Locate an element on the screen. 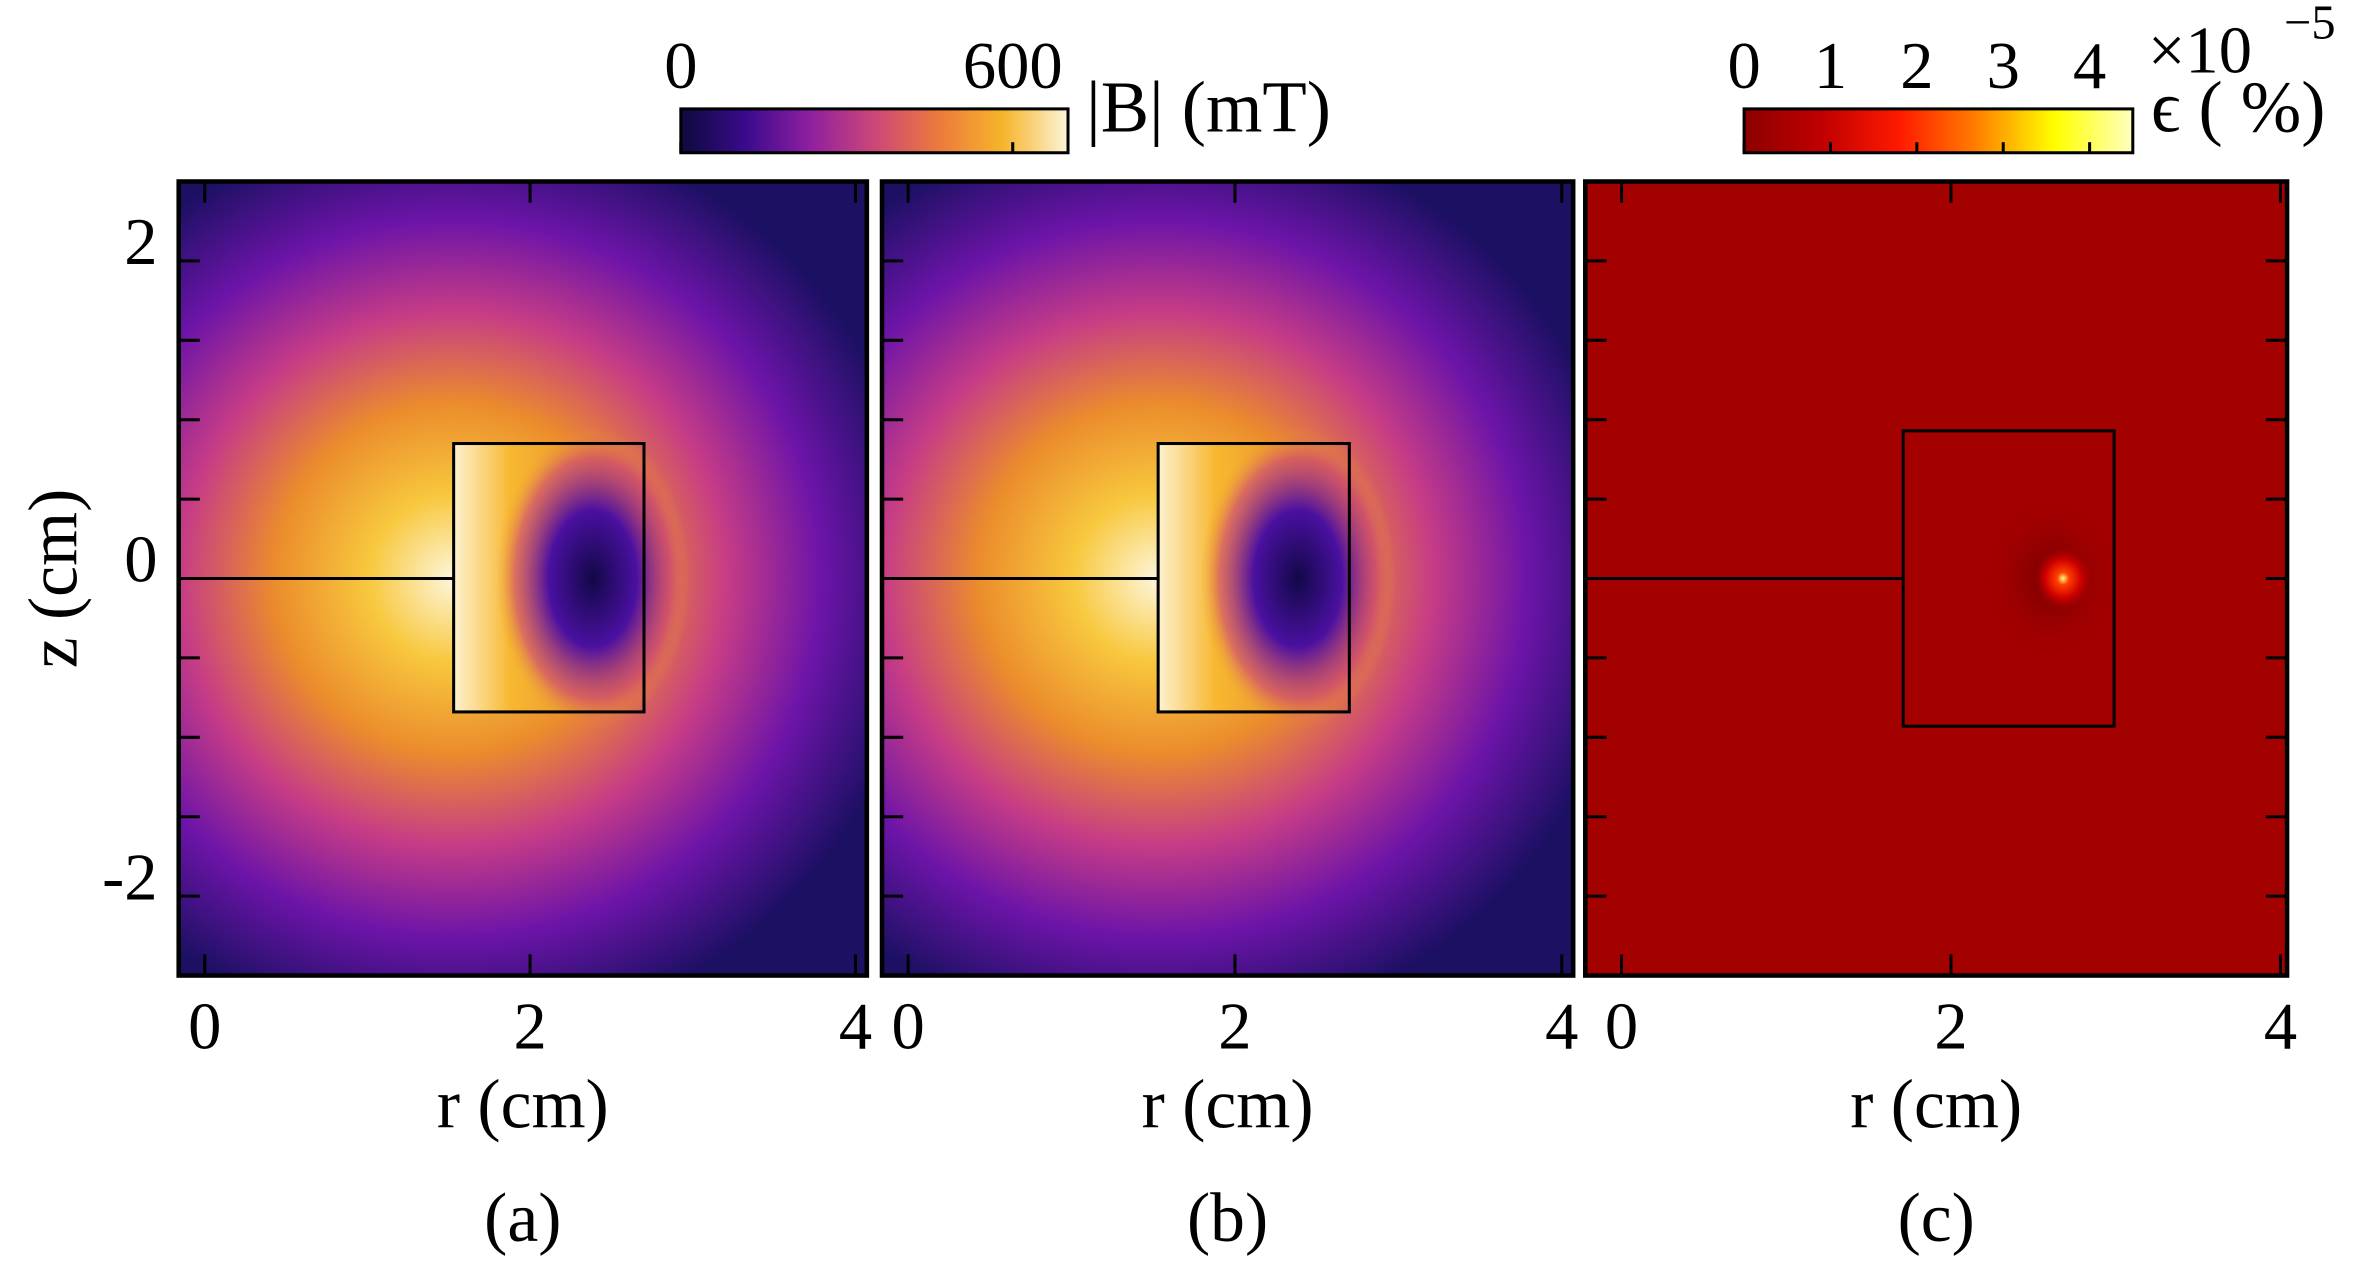 The height and width of the screenshot is (1275, 2372). y-tick-label: 2 is located at coordinates (140, 242).